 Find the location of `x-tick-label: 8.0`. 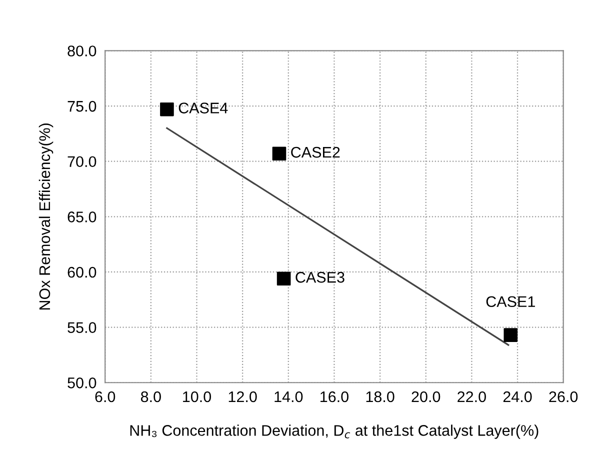

x-tick-label: 8.0 is located at coordinates (150, 396).